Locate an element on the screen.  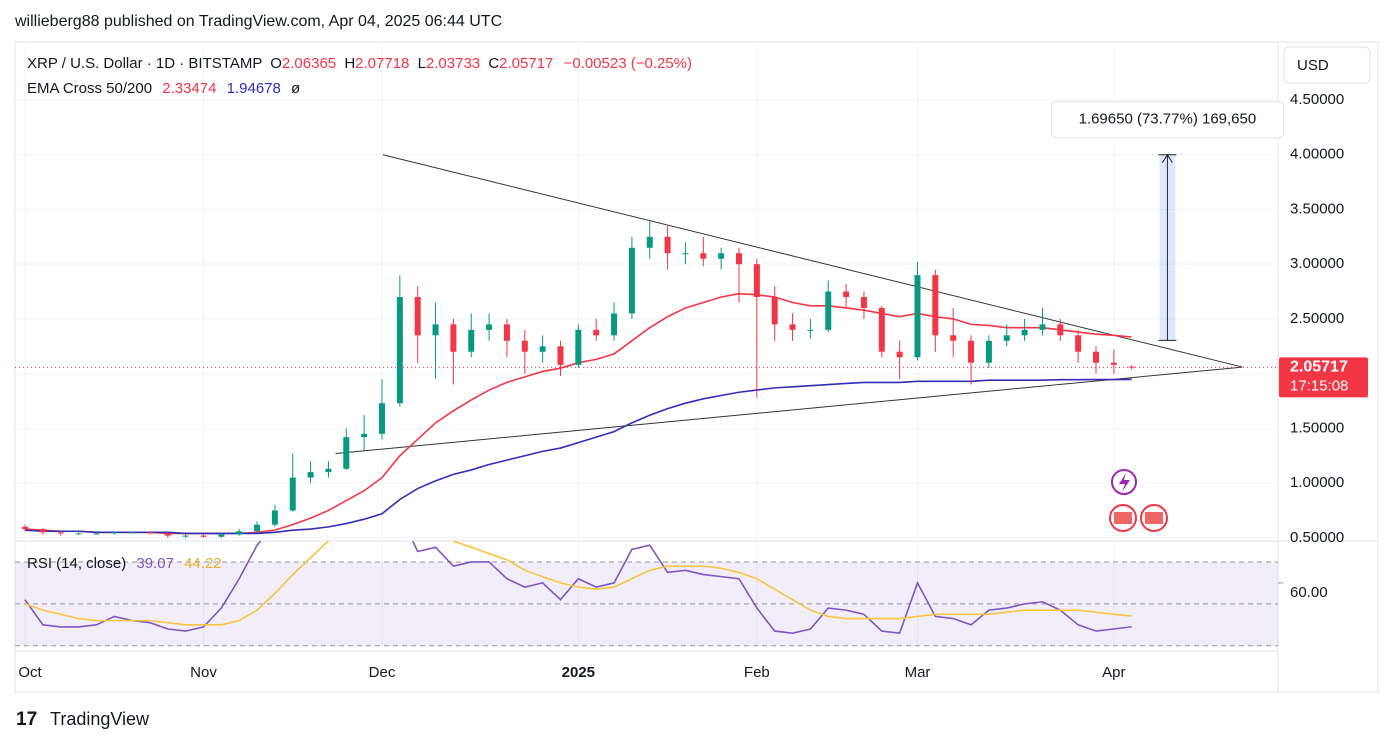
measure-label-box is located at coordinates (1167, 120).